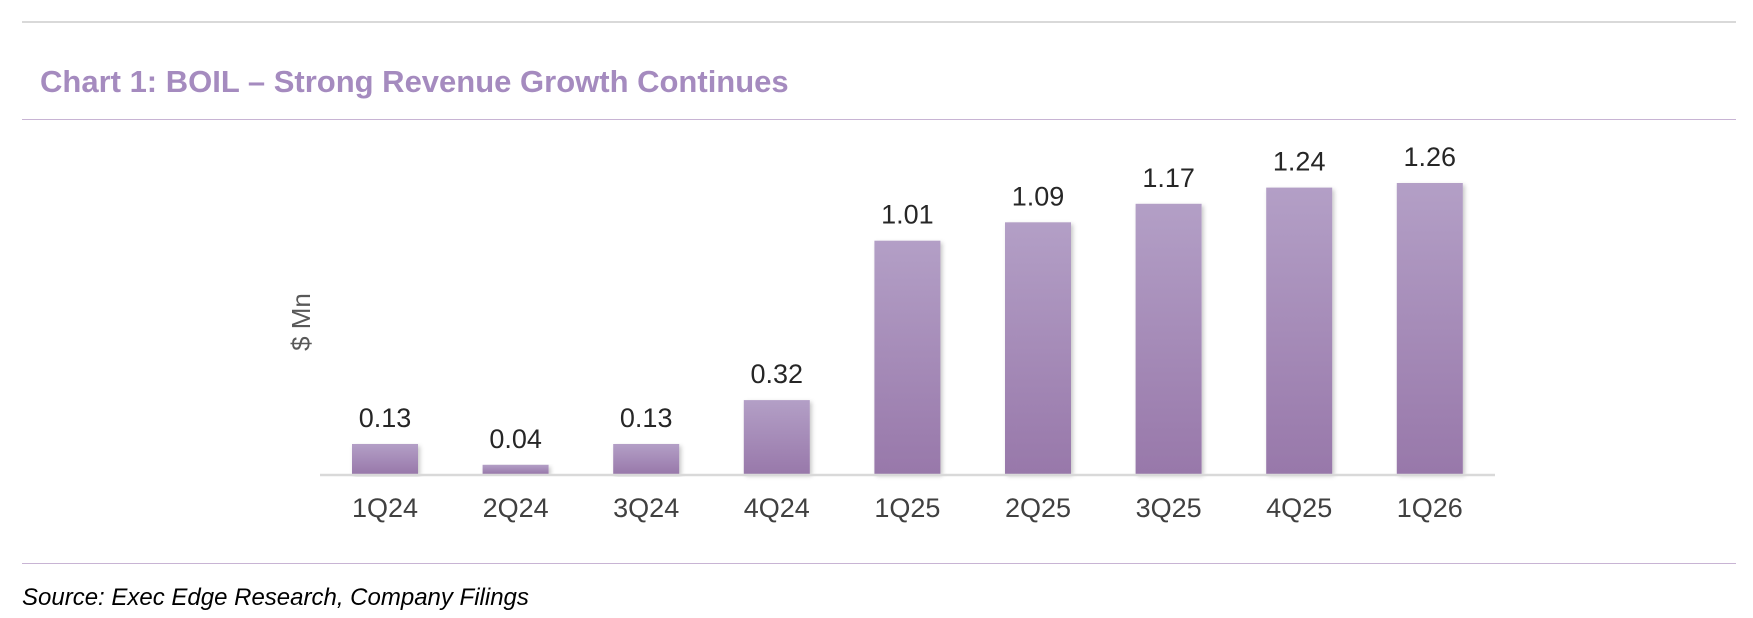 Image resolution: width=1753 pixels, height=618 pixels. I want to click on bar-3q24, so click(646, 459).